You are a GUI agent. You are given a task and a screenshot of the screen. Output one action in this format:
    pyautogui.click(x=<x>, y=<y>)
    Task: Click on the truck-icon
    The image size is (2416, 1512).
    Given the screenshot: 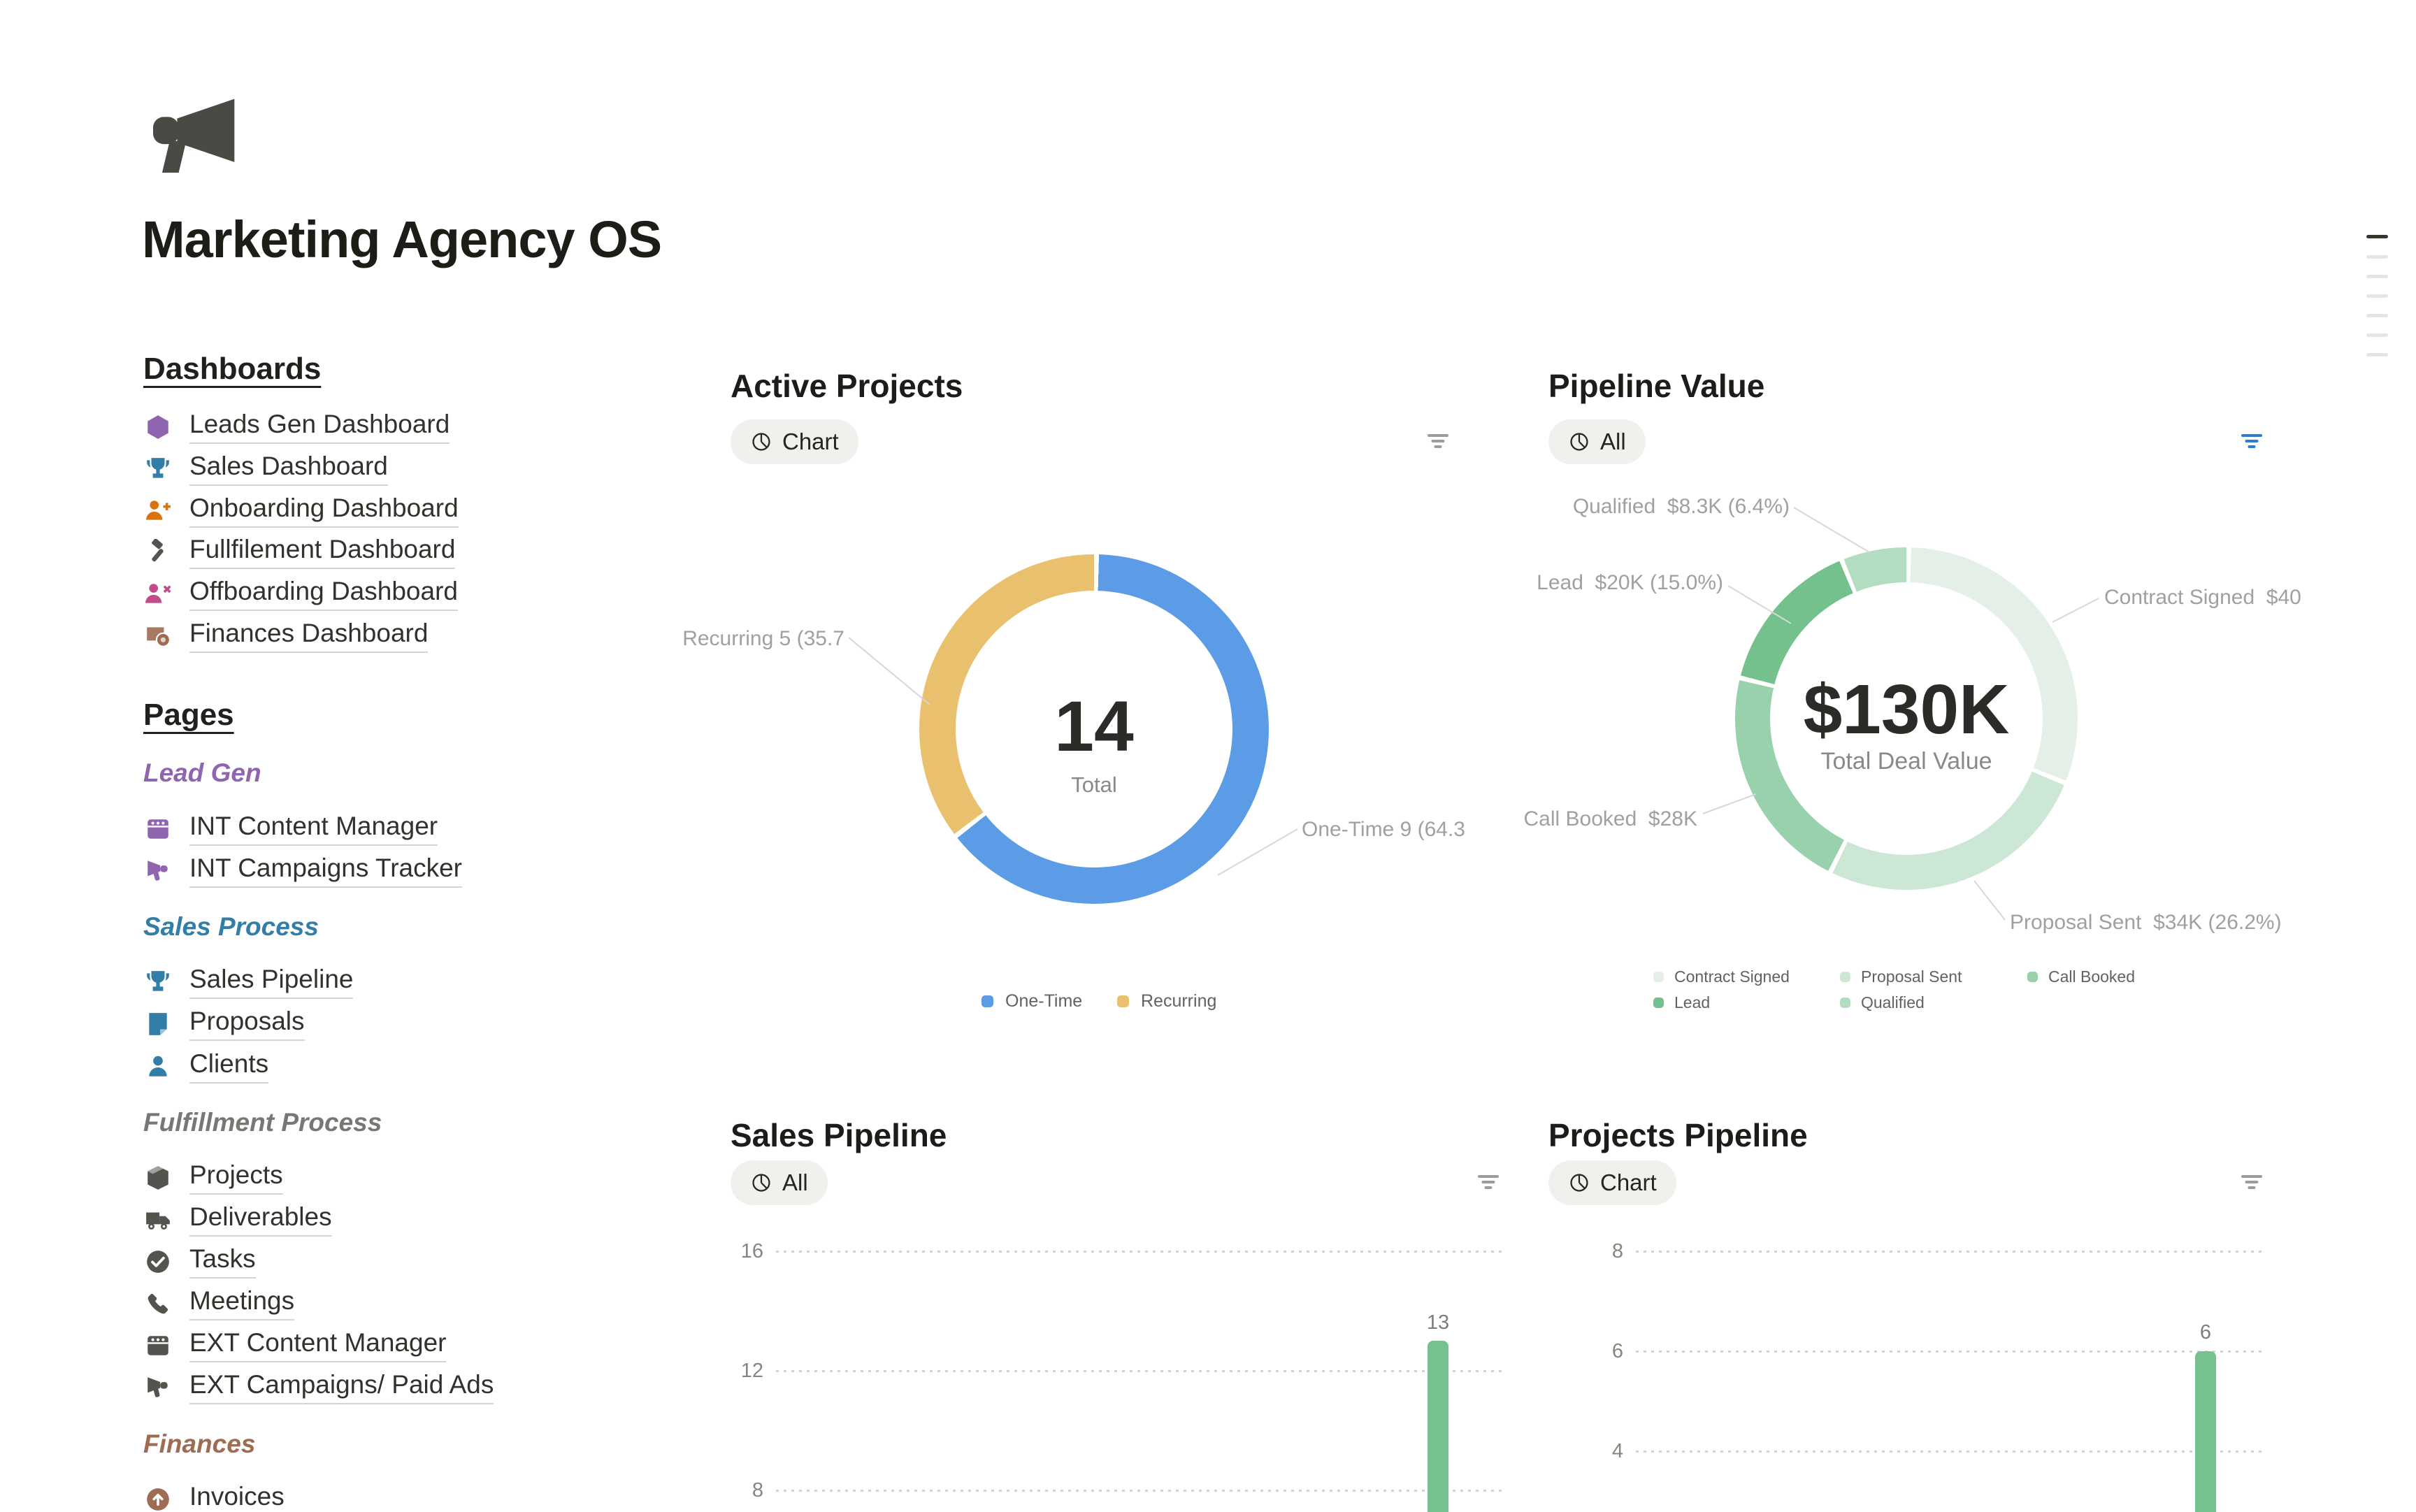 What is the action you would take?
    pyautogui.click(x=158, y=1219)
    